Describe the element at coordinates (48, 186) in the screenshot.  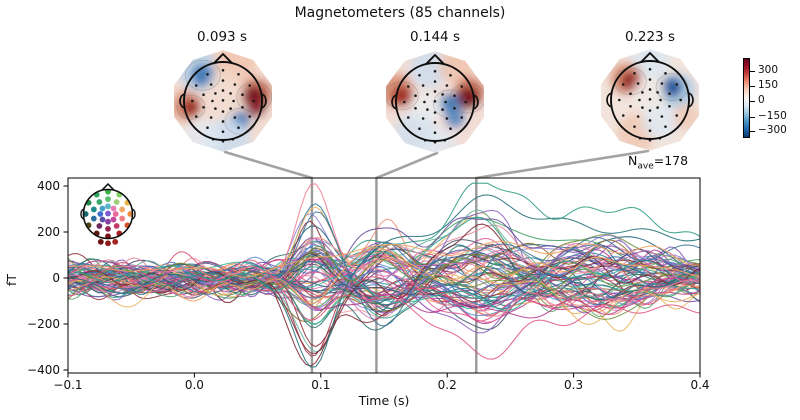
I see `y-tick-label: 400` at that location.